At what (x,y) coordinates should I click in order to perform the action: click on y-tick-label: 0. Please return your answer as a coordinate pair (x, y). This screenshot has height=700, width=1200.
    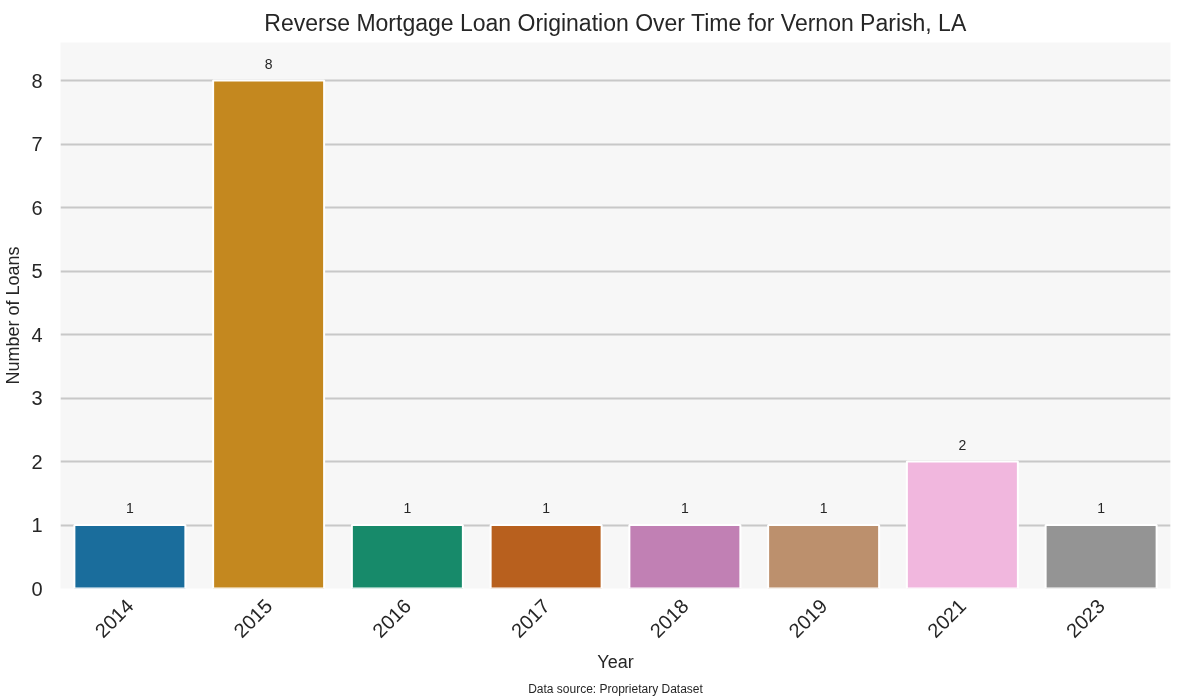
    Looking at the image, I should click on (37, 588).